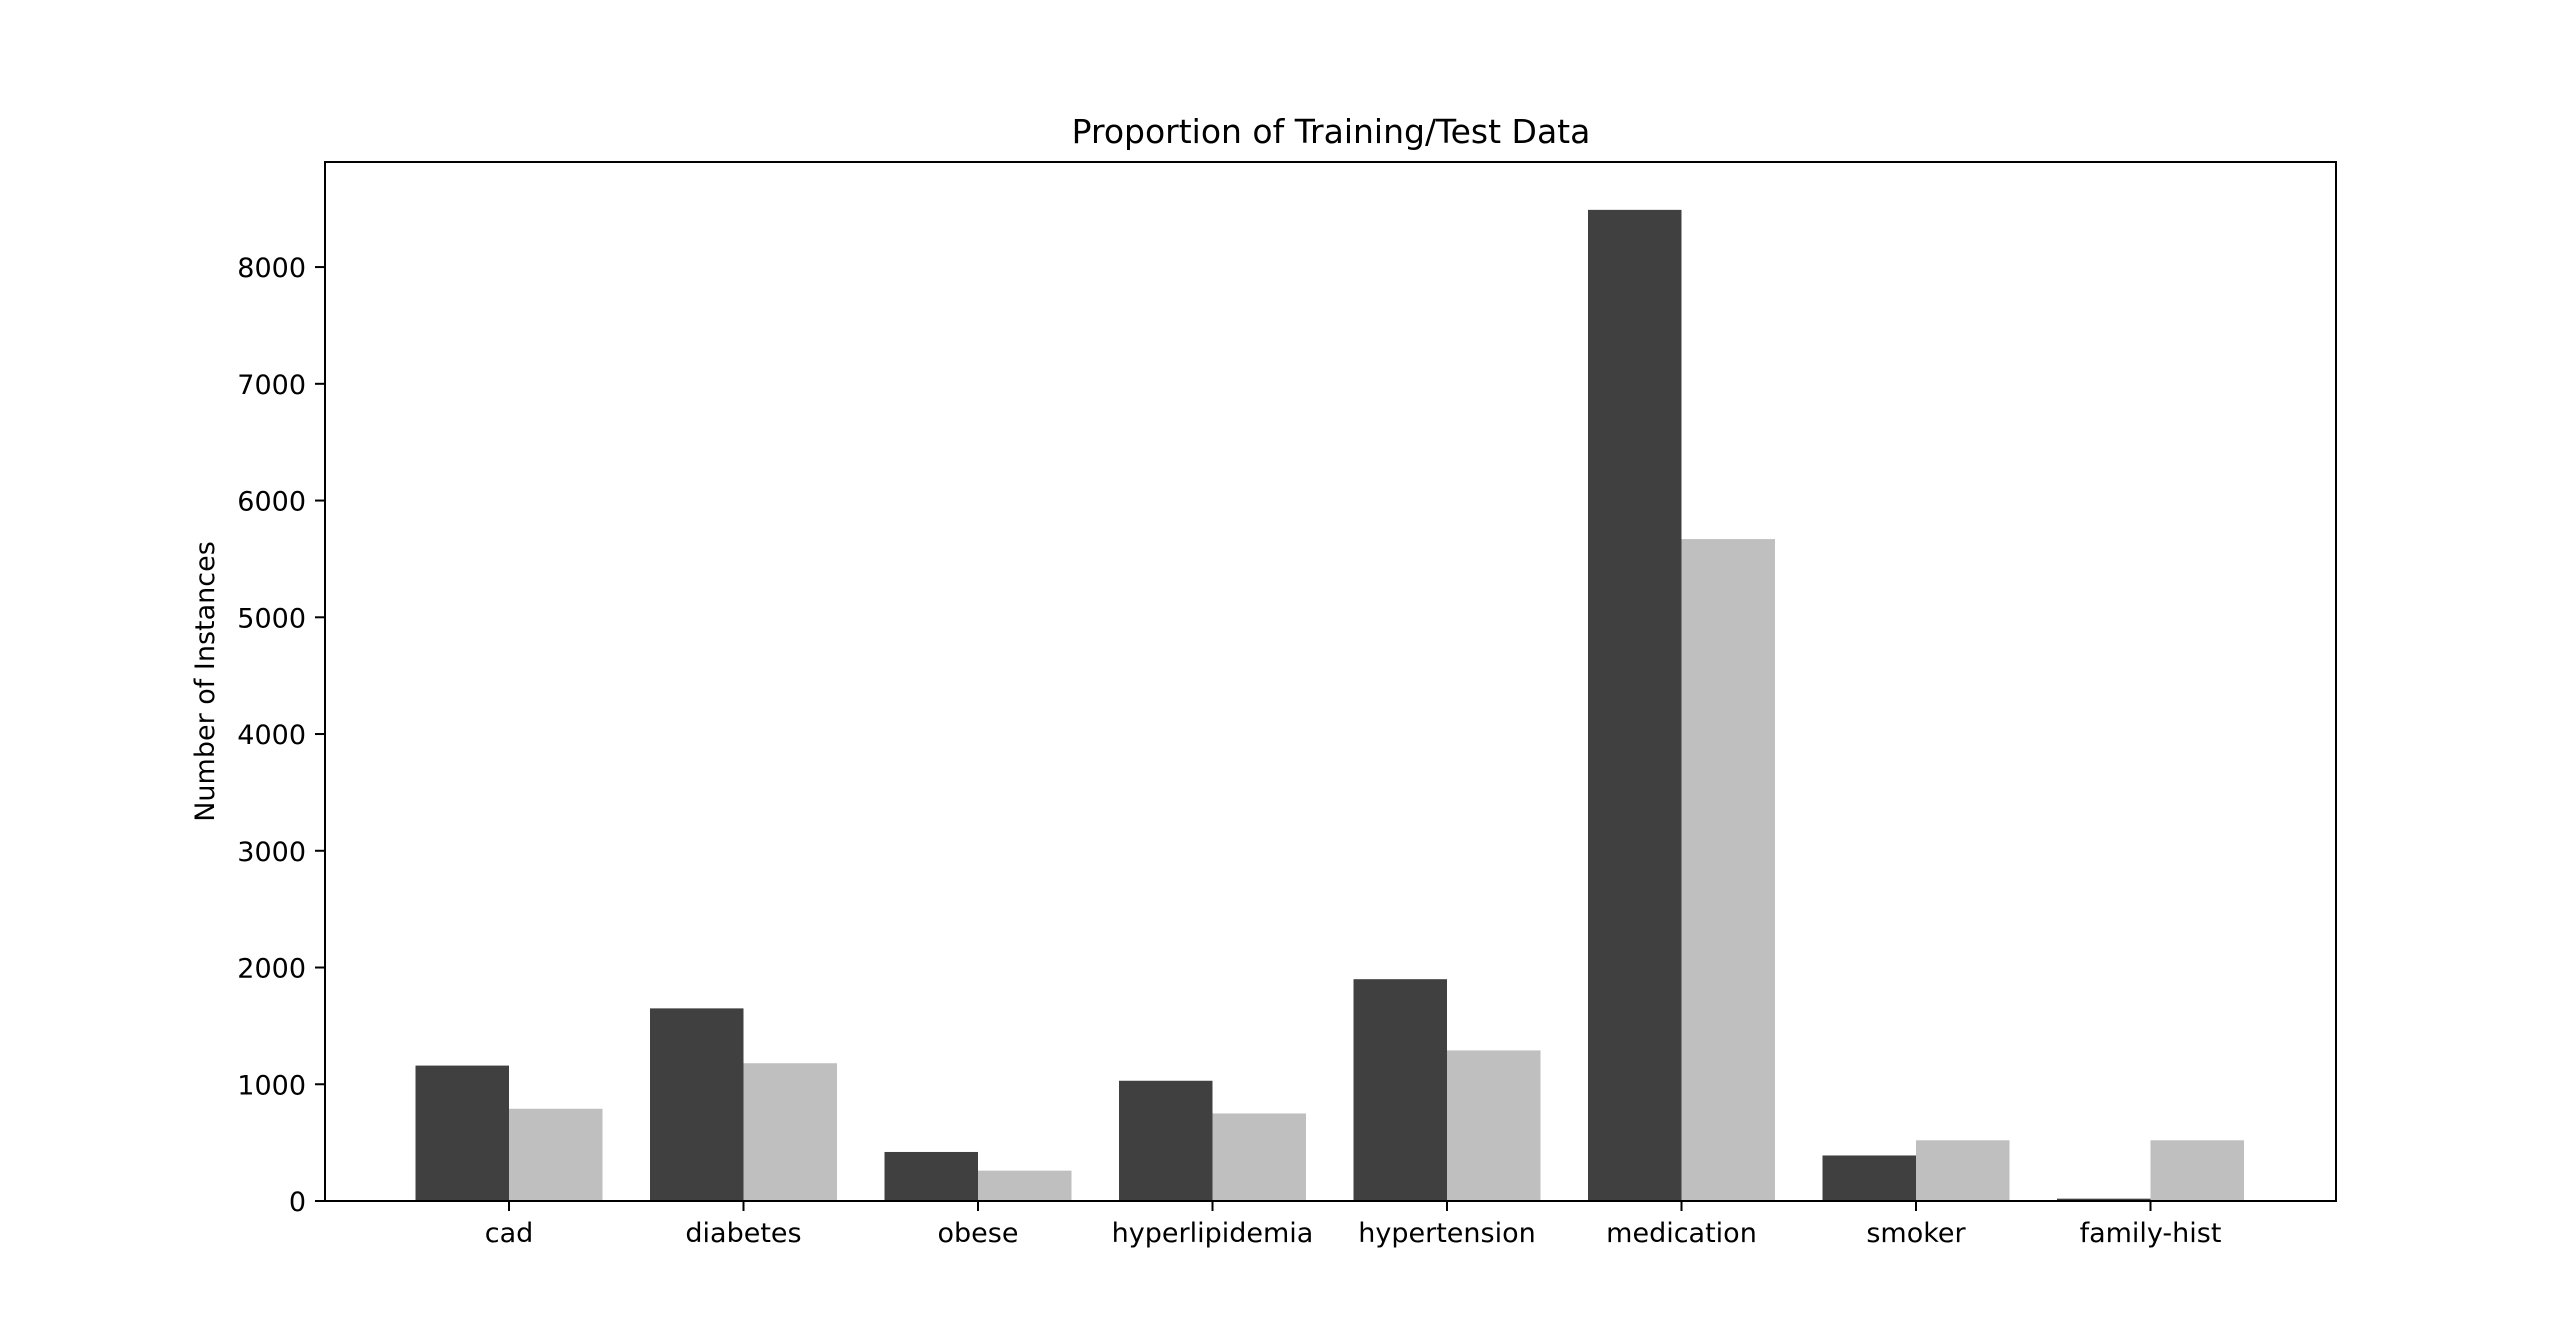 The width and height of the screenshot is (2560, 1332). What do you see at coordinates (509, 1233) in the screenshot?
I see `x-tick-label-cad: cad` at bounding box center [509, 1233].